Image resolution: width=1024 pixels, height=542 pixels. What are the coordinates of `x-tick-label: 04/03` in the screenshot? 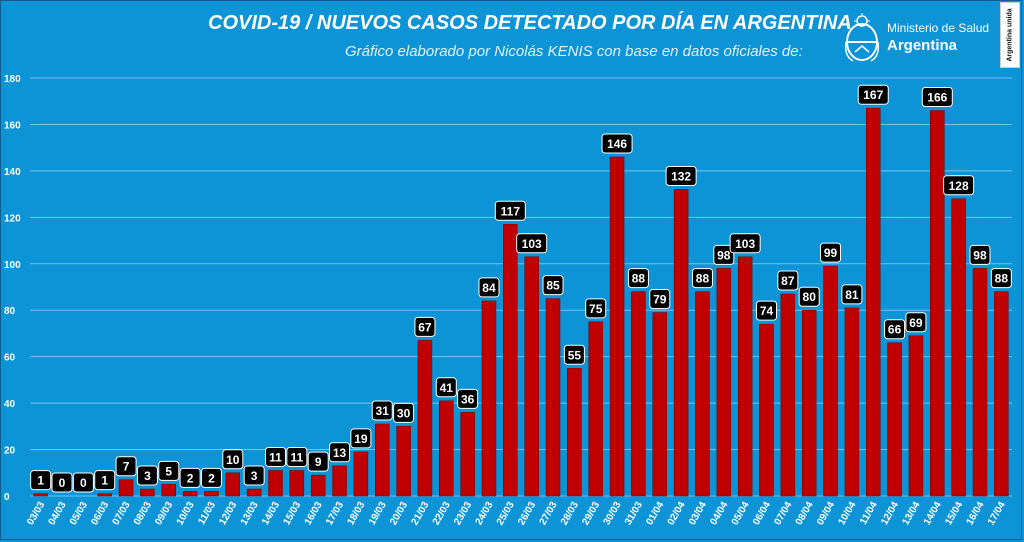 It's located at (58, 514).